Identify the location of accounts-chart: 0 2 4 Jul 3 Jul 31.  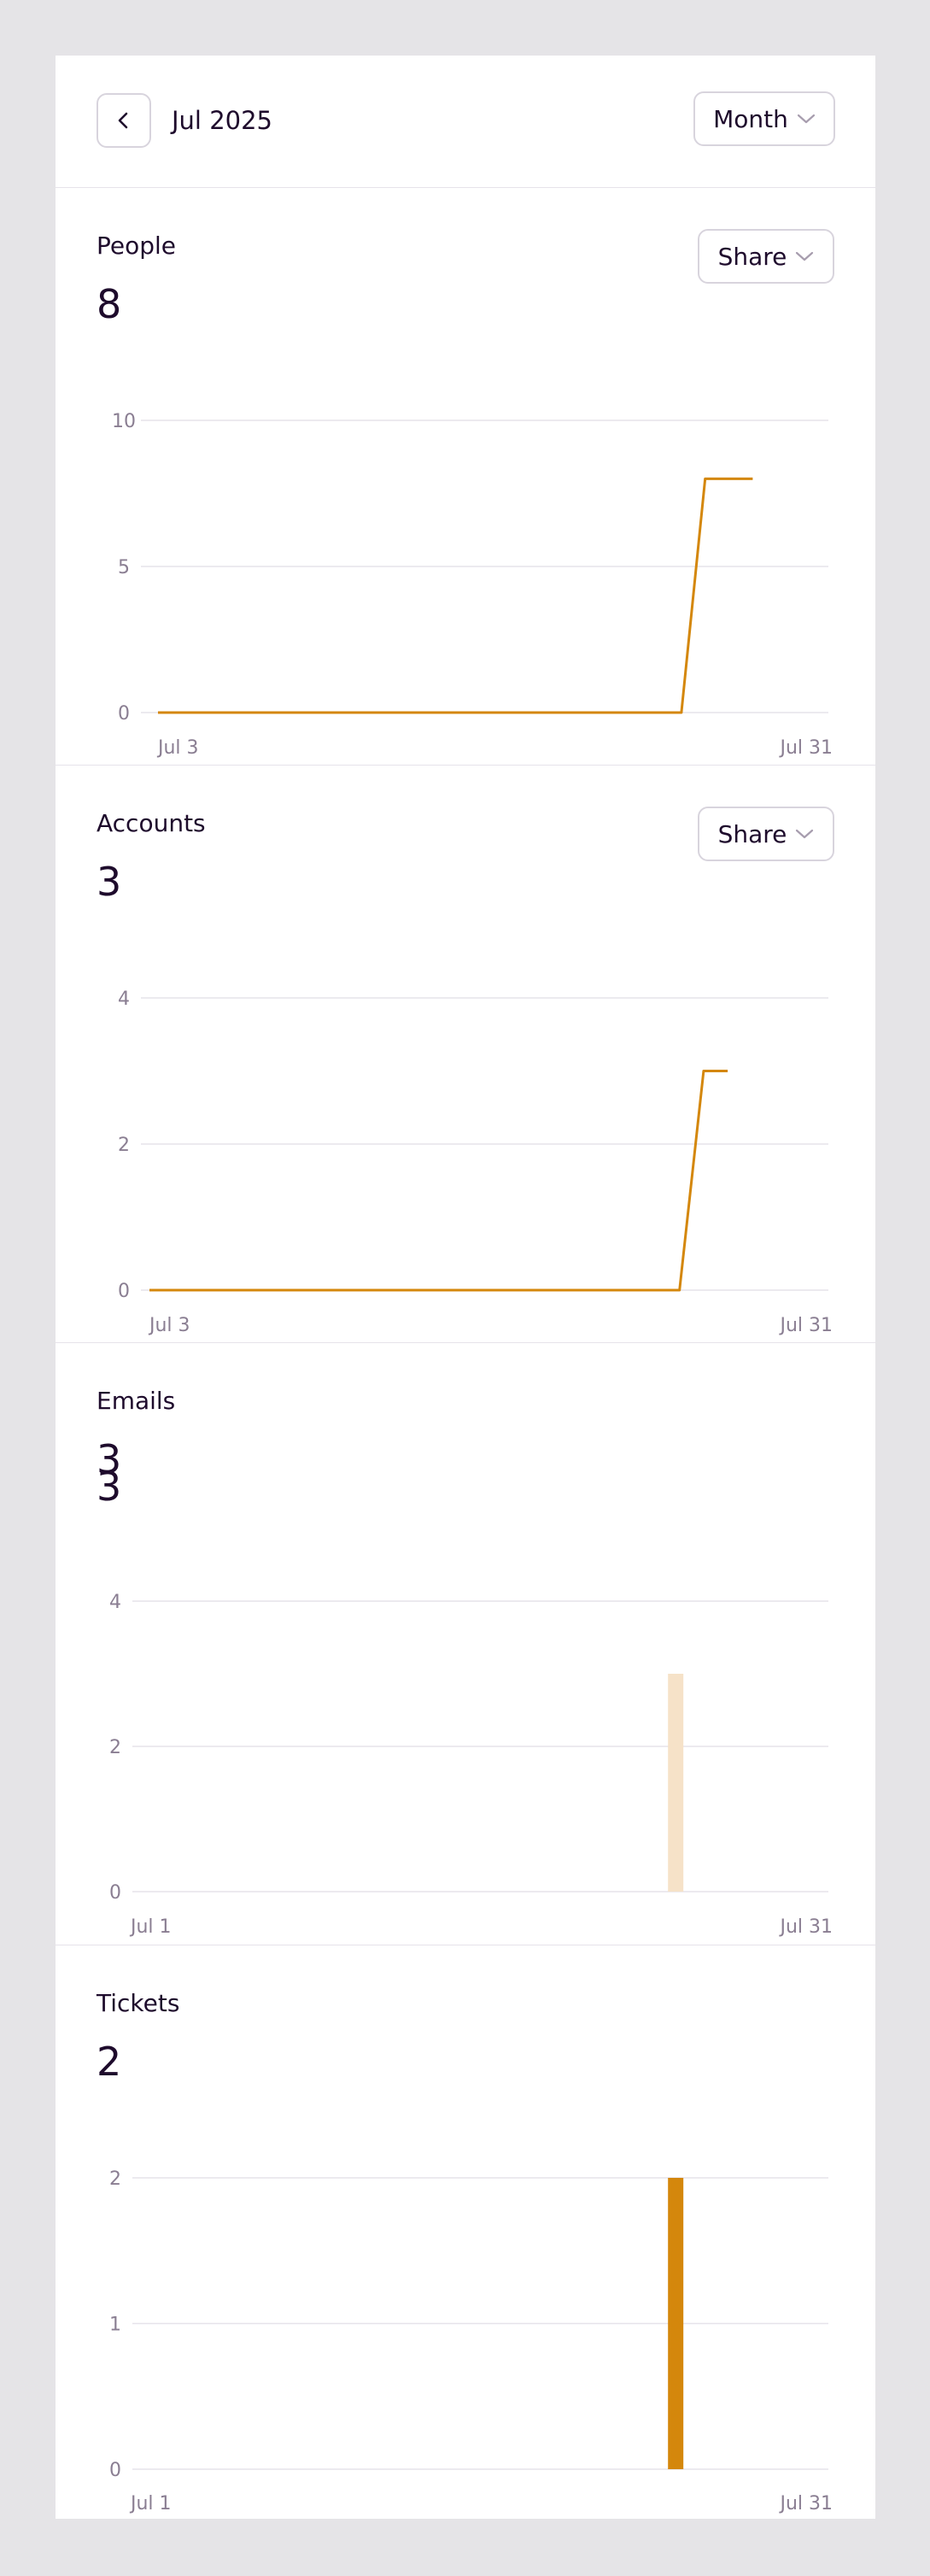
(475, 1162).